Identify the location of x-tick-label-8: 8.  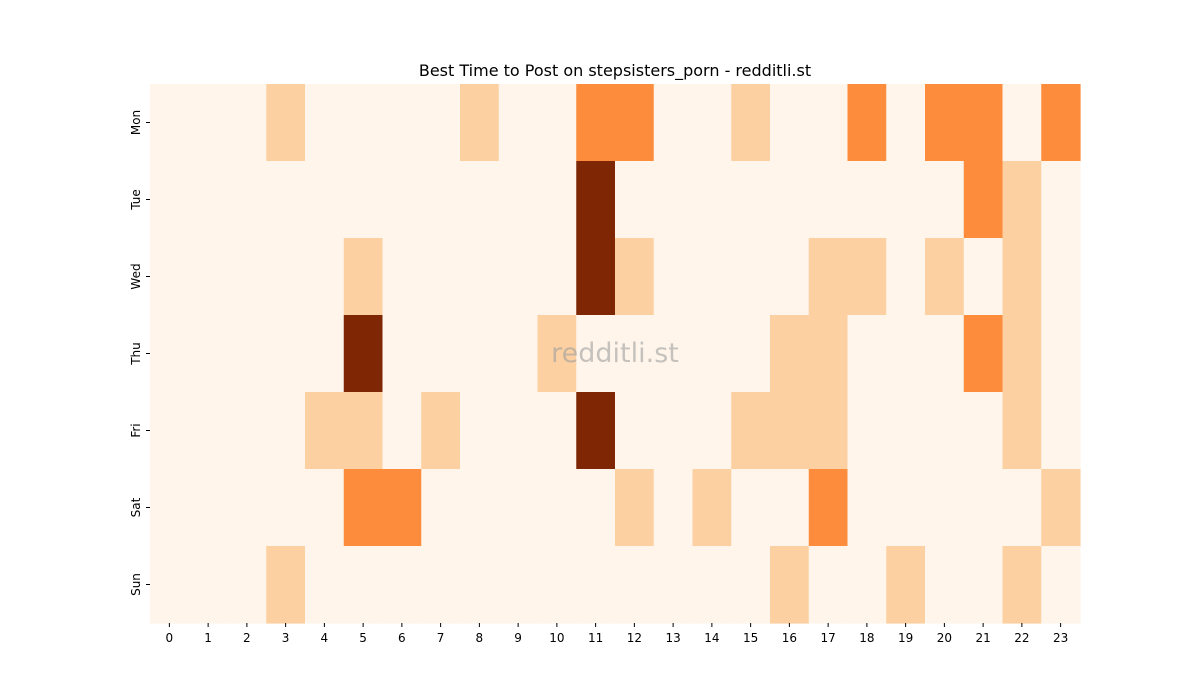
(480, 638).